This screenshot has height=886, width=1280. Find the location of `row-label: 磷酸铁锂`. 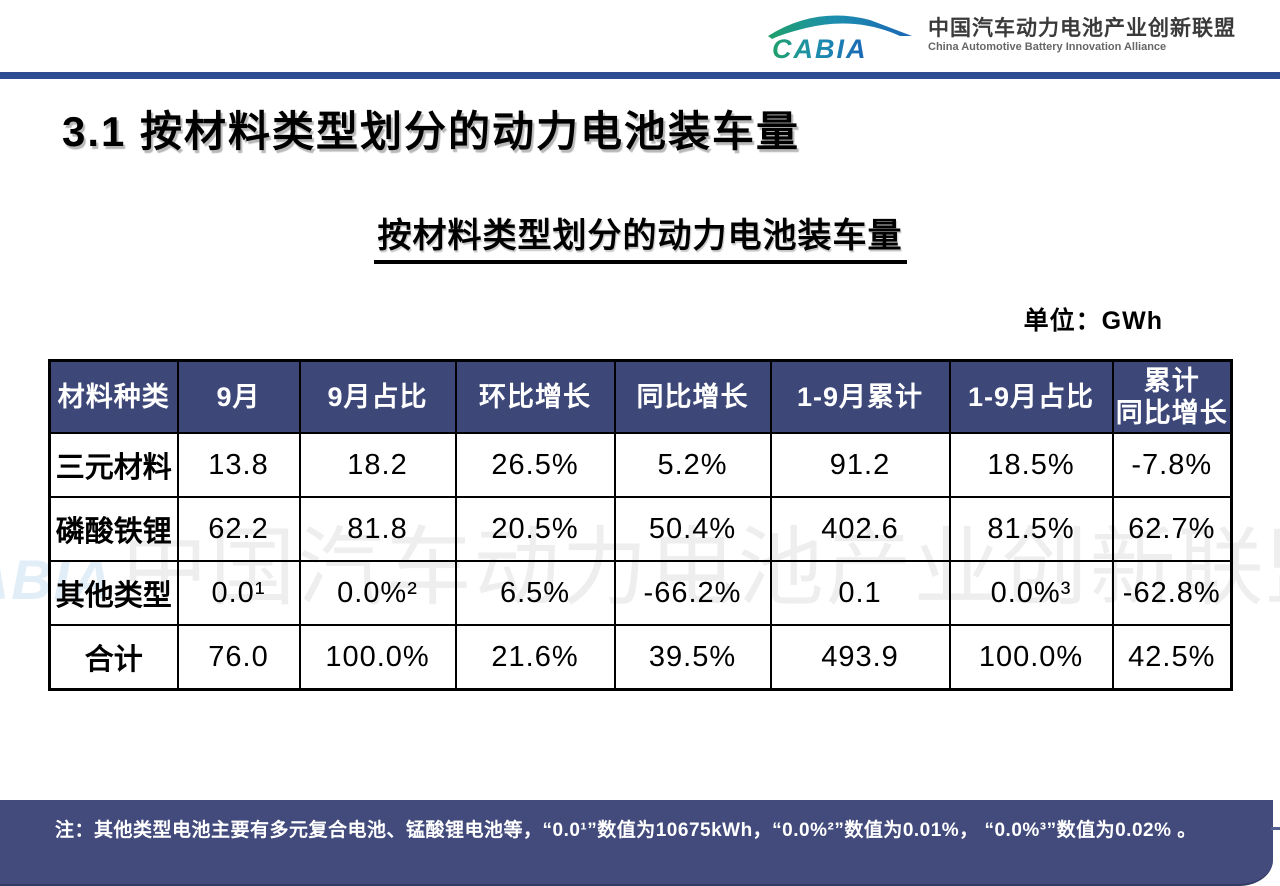

row-label: 磷酸铁锂 is located at coordinates (113, 529).